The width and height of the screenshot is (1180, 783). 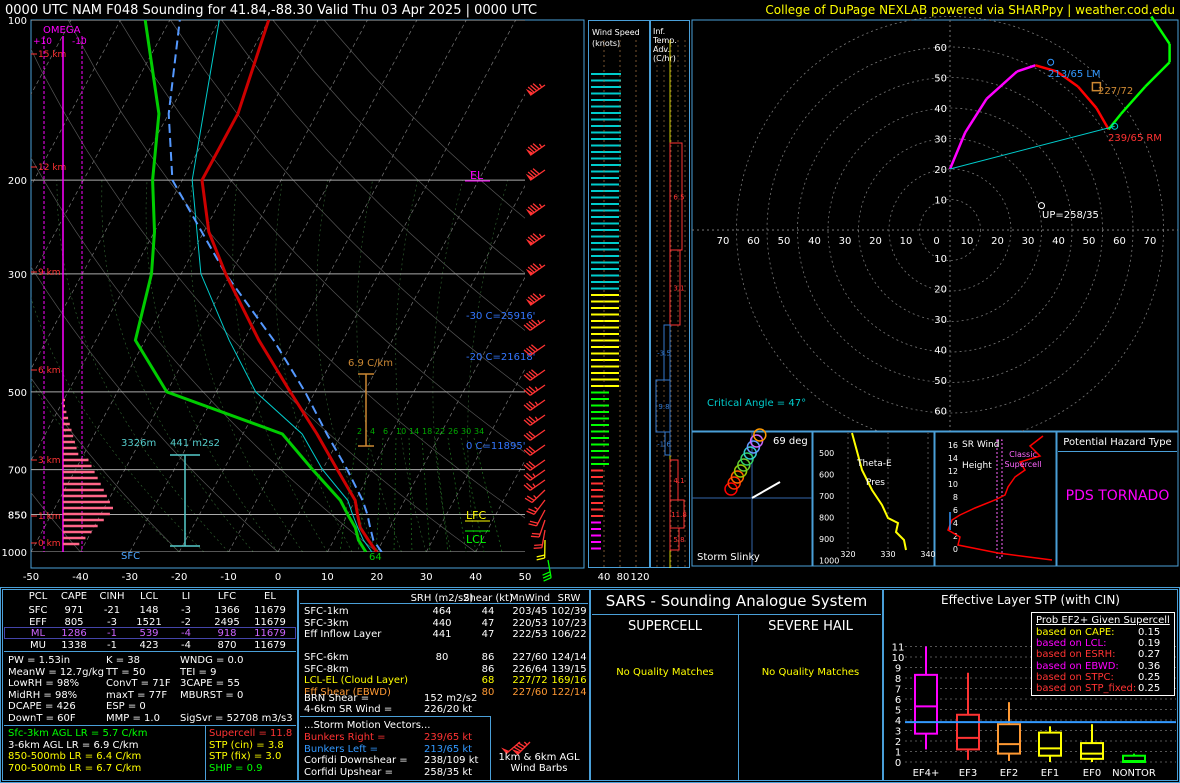 I want to click on temp-axis-label: 10, so click(x=327, y=577).